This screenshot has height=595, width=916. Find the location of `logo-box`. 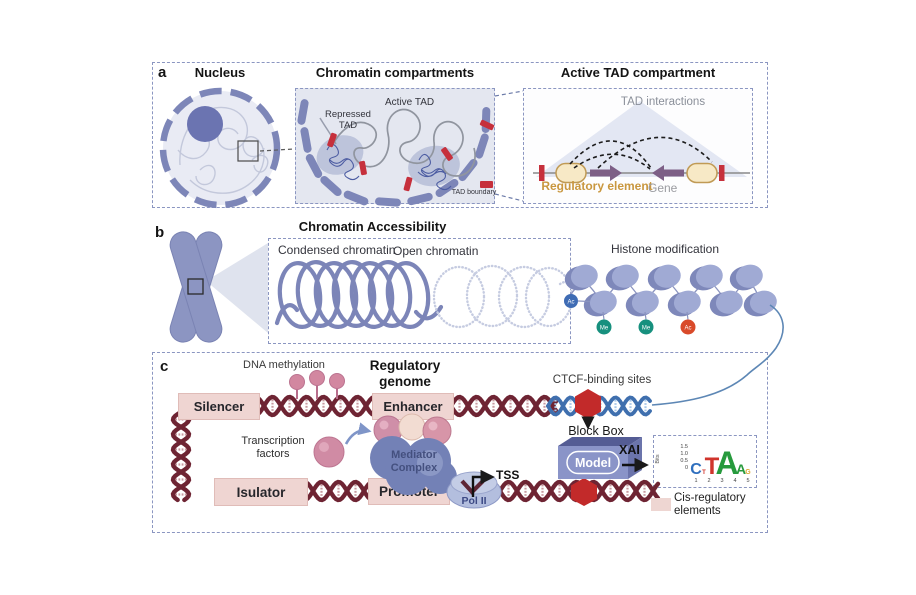

logo-box is located at coordinates (705, 461).